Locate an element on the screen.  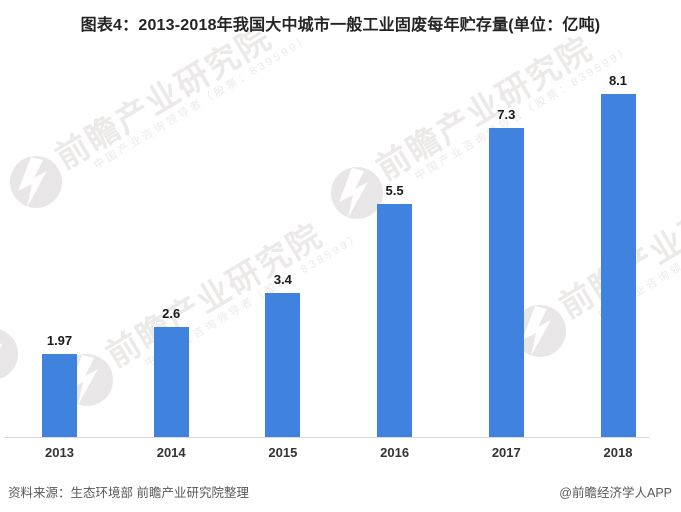
bar-value-label: 1.97 is located at coordinates (59, 340).